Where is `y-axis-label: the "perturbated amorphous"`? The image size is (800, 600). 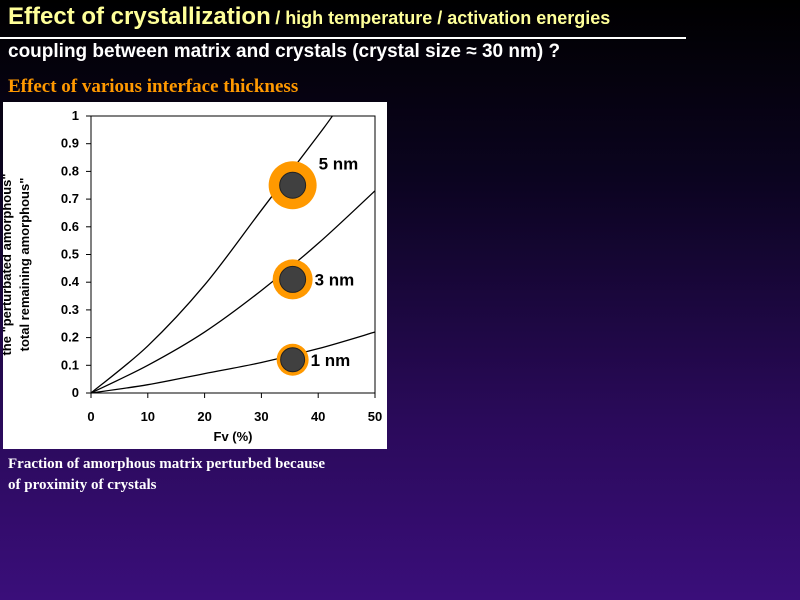
y-axis-label: the "perturbated amorphous" is located at coordinates (8, 264).